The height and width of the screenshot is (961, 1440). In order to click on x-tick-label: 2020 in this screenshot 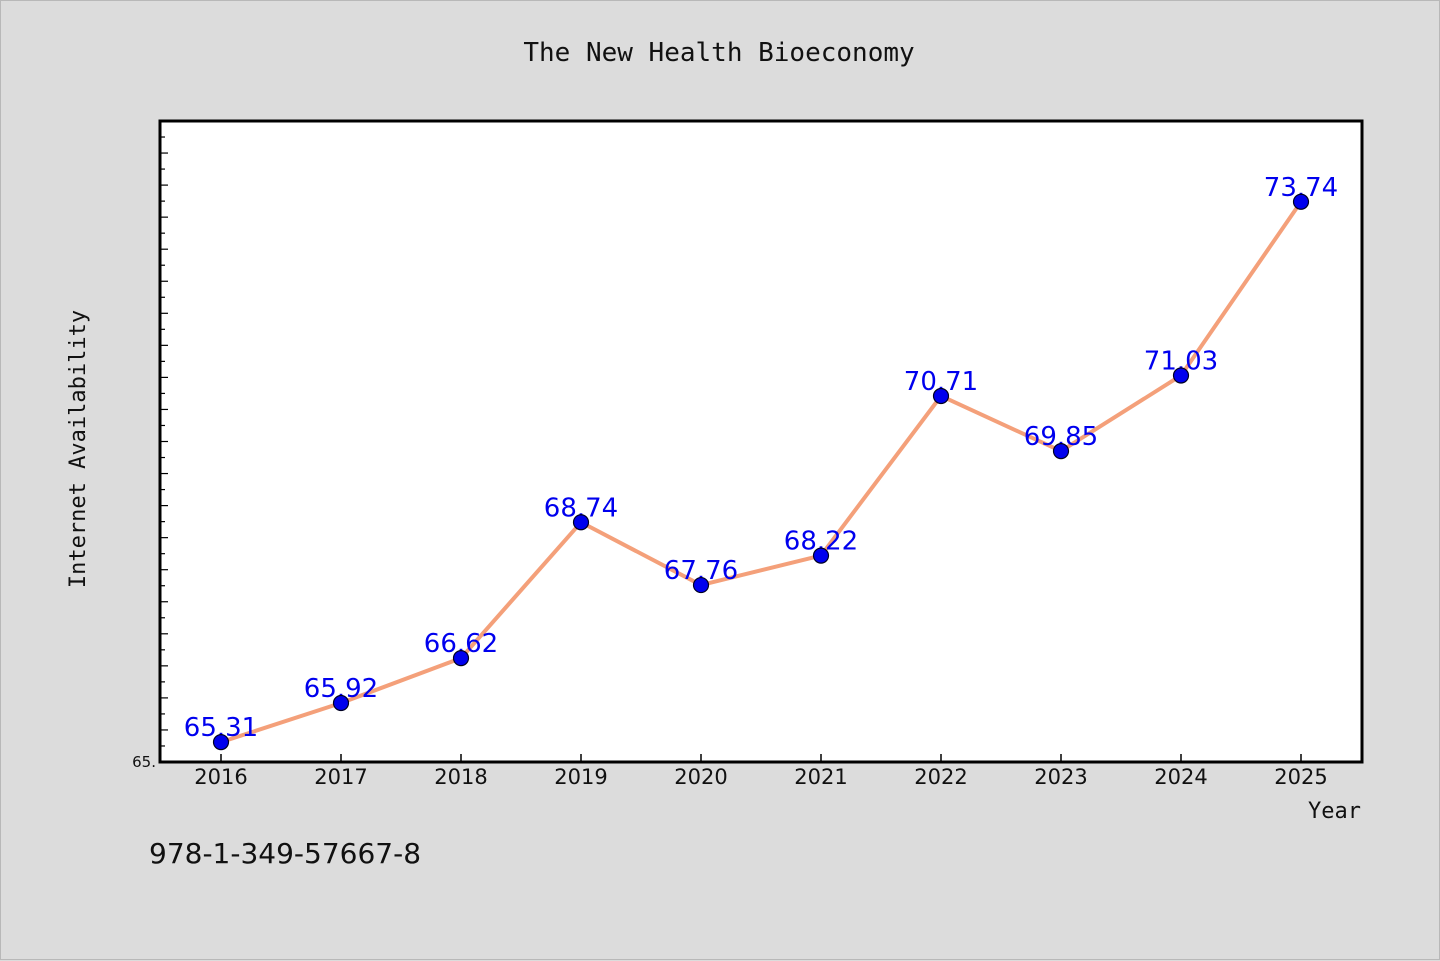, I will do `click(700, 777)`.